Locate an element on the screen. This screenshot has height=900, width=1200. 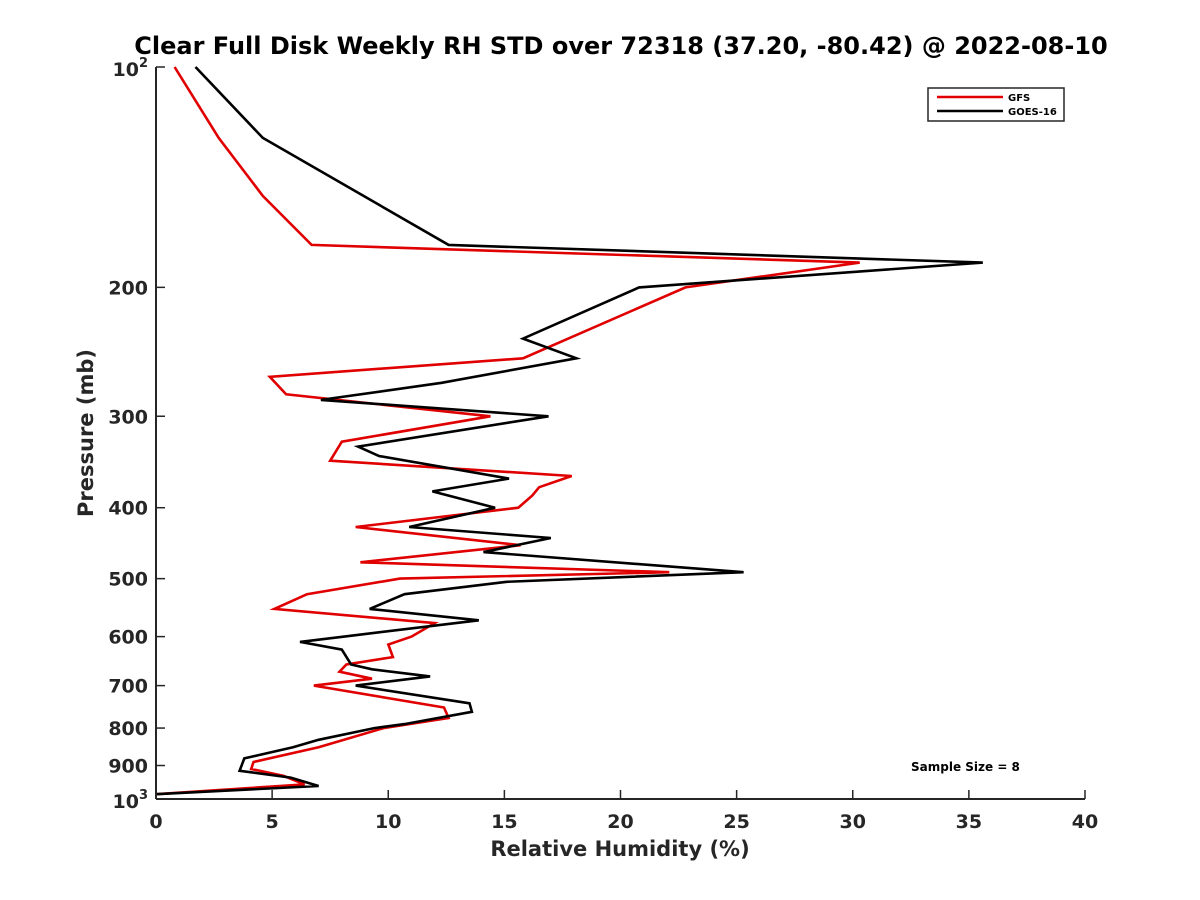
x-tick-label: 40 is located at coordinates (1085, 822).